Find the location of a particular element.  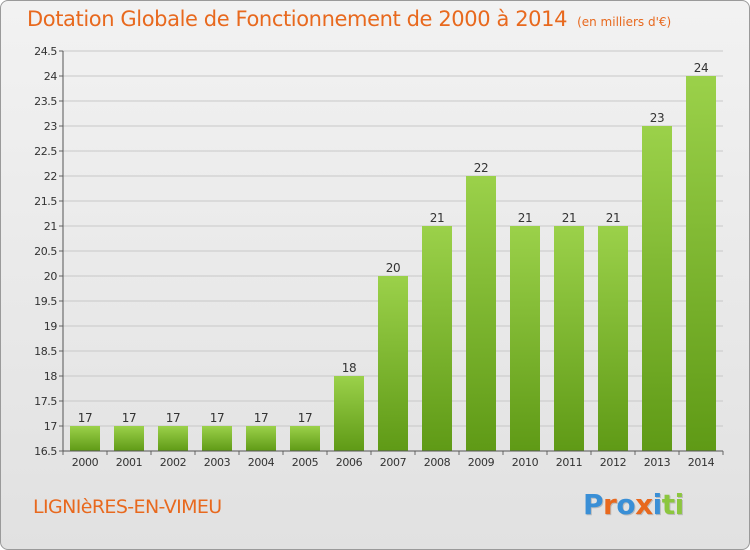

bar-2014 is located at coordinates (701, 263).